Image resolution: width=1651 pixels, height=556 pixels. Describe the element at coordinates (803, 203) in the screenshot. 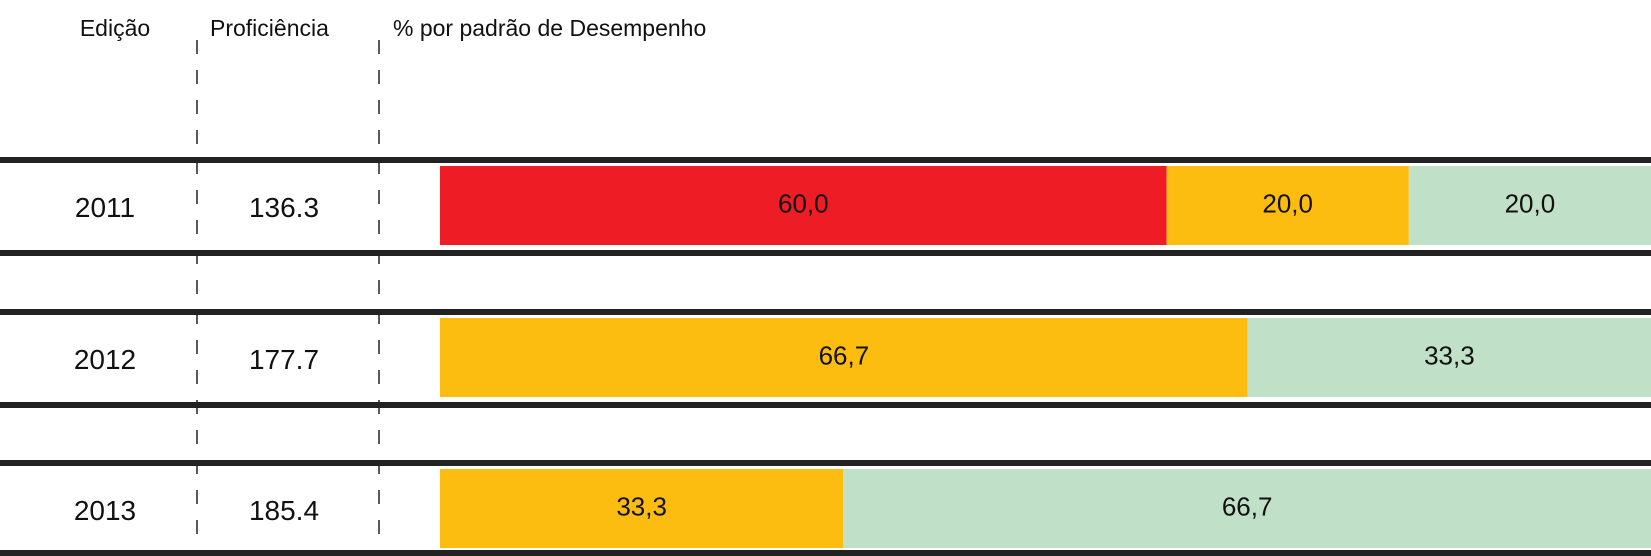

I see `value-label: 60,0` at that location.